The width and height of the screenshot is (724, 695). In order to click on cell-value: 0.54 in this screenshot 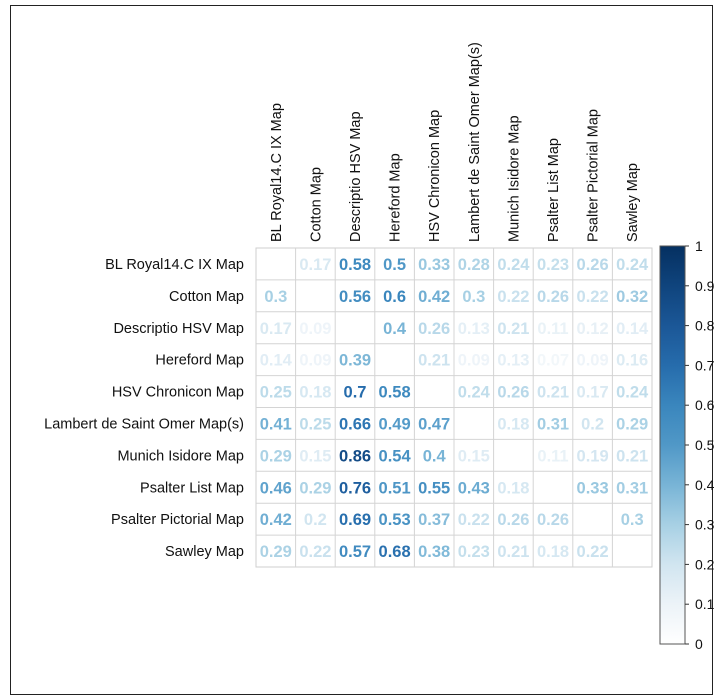, I will do `click(395, 456)`.